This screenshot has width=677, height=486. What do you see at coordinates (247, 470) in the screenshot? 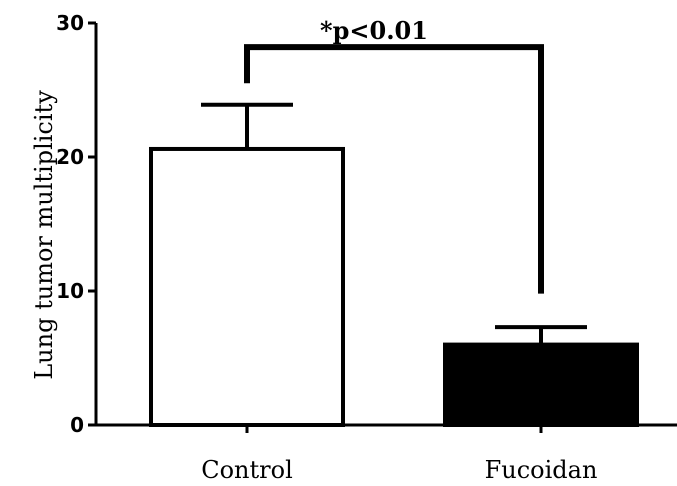
I see `x-tick-label: Control` at bounding box center [247, 470].